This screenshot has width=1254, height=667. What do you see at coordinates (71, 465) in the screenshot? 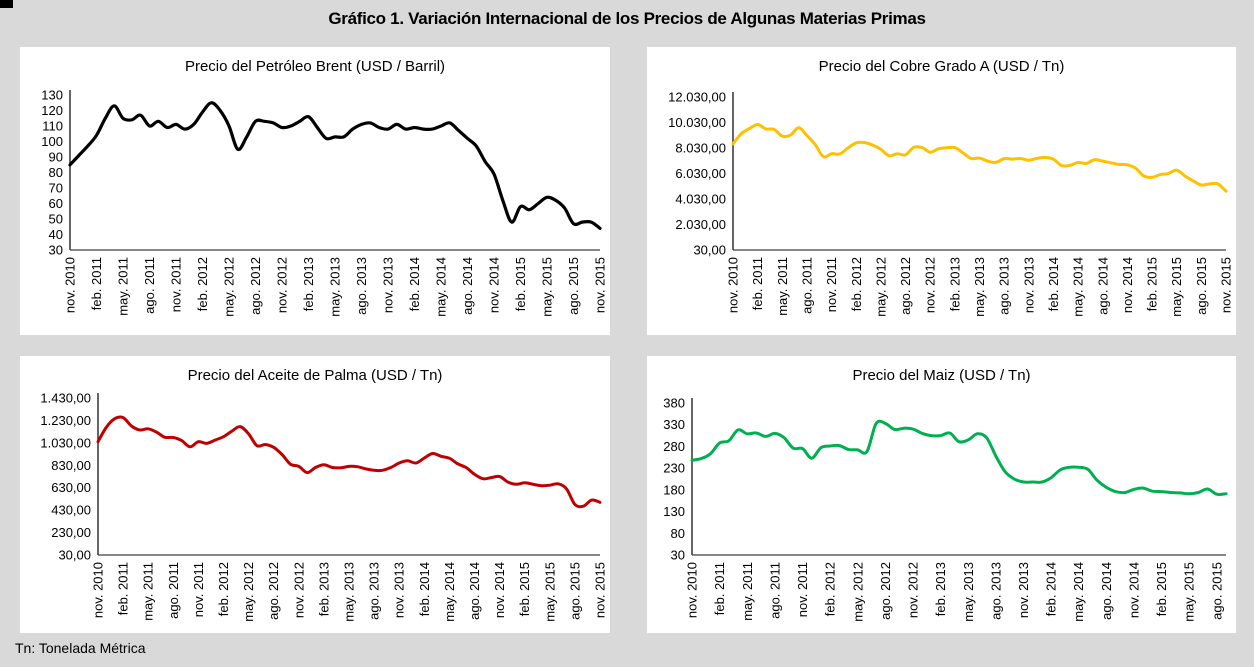
I see `y-tick-label: 830,00` at bounding box center [71, 465].